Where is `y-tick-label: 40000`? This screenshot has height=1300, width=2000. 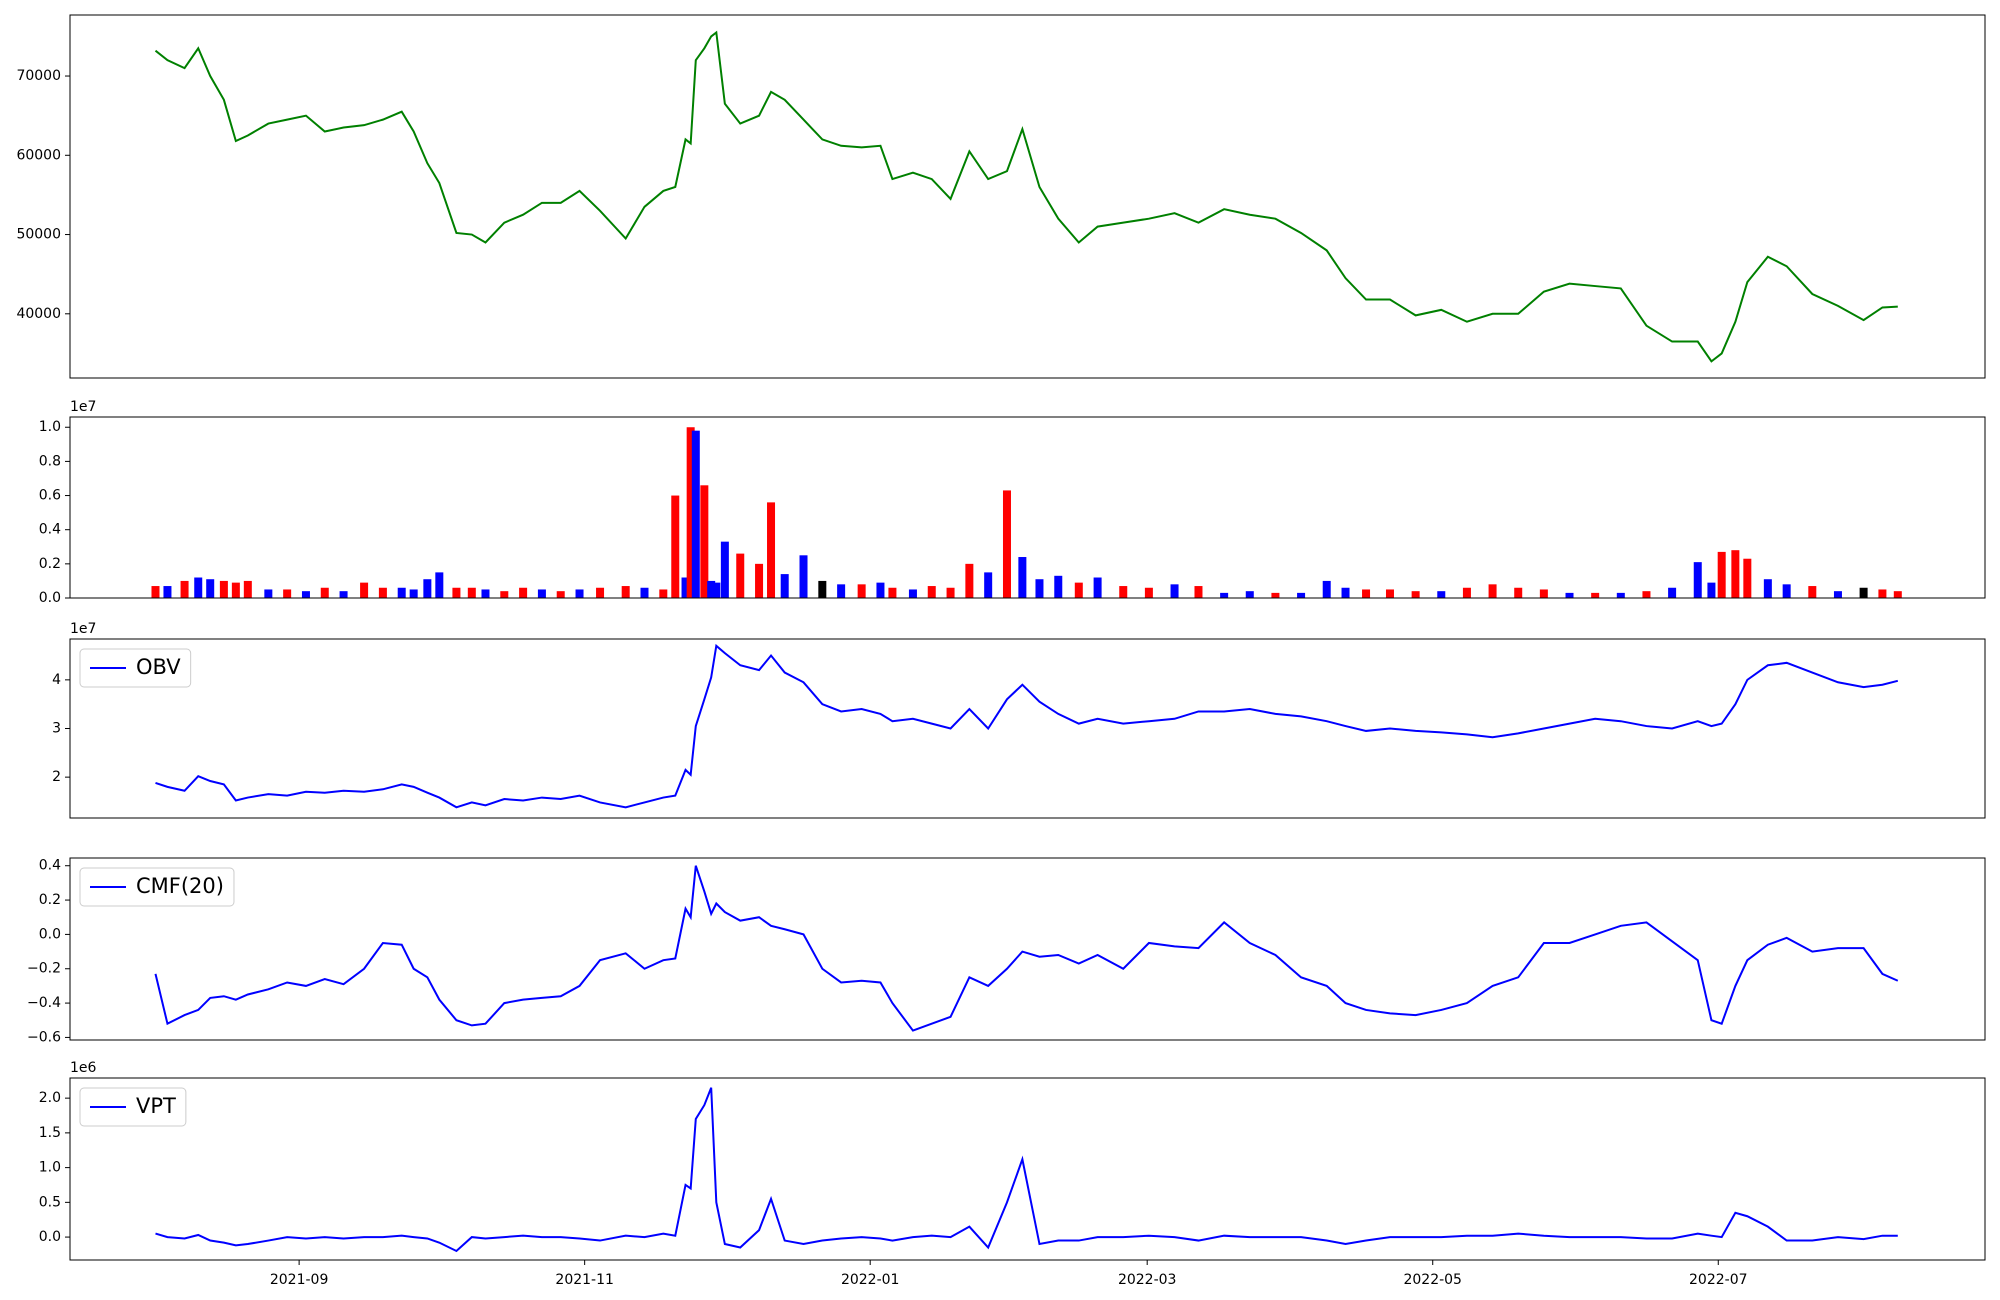 y-tick-label: 40000 is located at coordinates (38, 314).